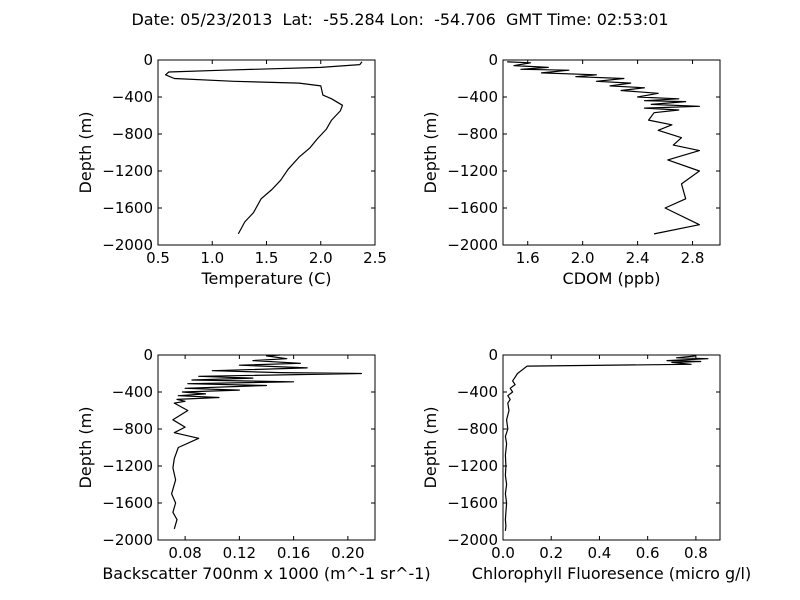  I want to click on x-tick-label: 2.4, so click(638, 258).